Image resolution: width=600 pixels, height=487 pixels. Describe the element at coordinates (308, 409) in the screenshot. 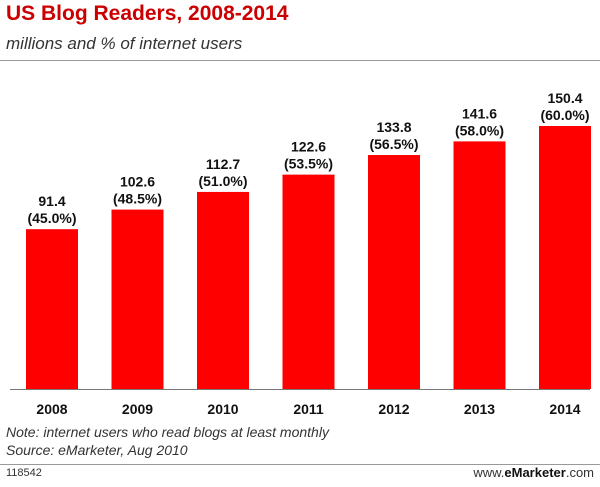

I see `x-tick-label-2011: 2011` at that location.